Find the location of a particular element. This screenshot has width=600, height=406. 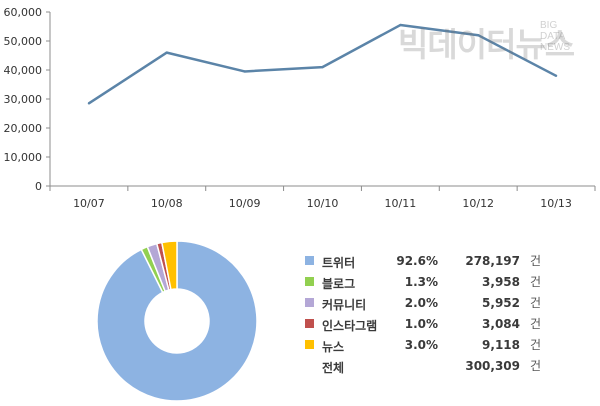

legend-label: 인스타그램 is located at coordinates (350, 326).